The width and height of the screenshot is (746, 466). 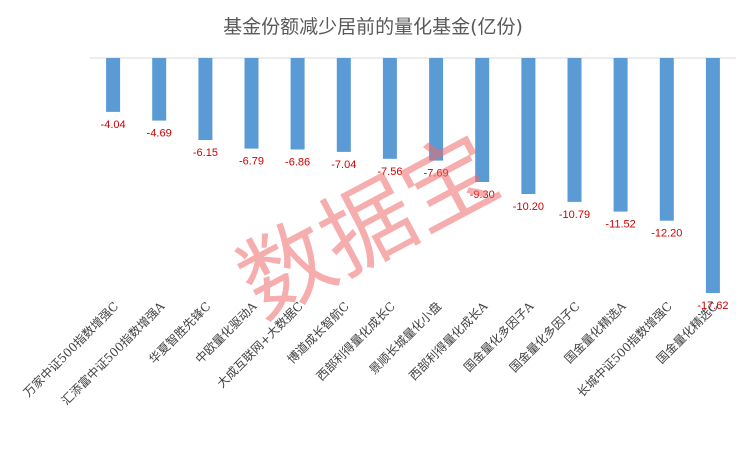 What do you see at coordinates (666, 234) in the screenshot?
I see `data-label: -12.20` at bounding box center [666, 234].